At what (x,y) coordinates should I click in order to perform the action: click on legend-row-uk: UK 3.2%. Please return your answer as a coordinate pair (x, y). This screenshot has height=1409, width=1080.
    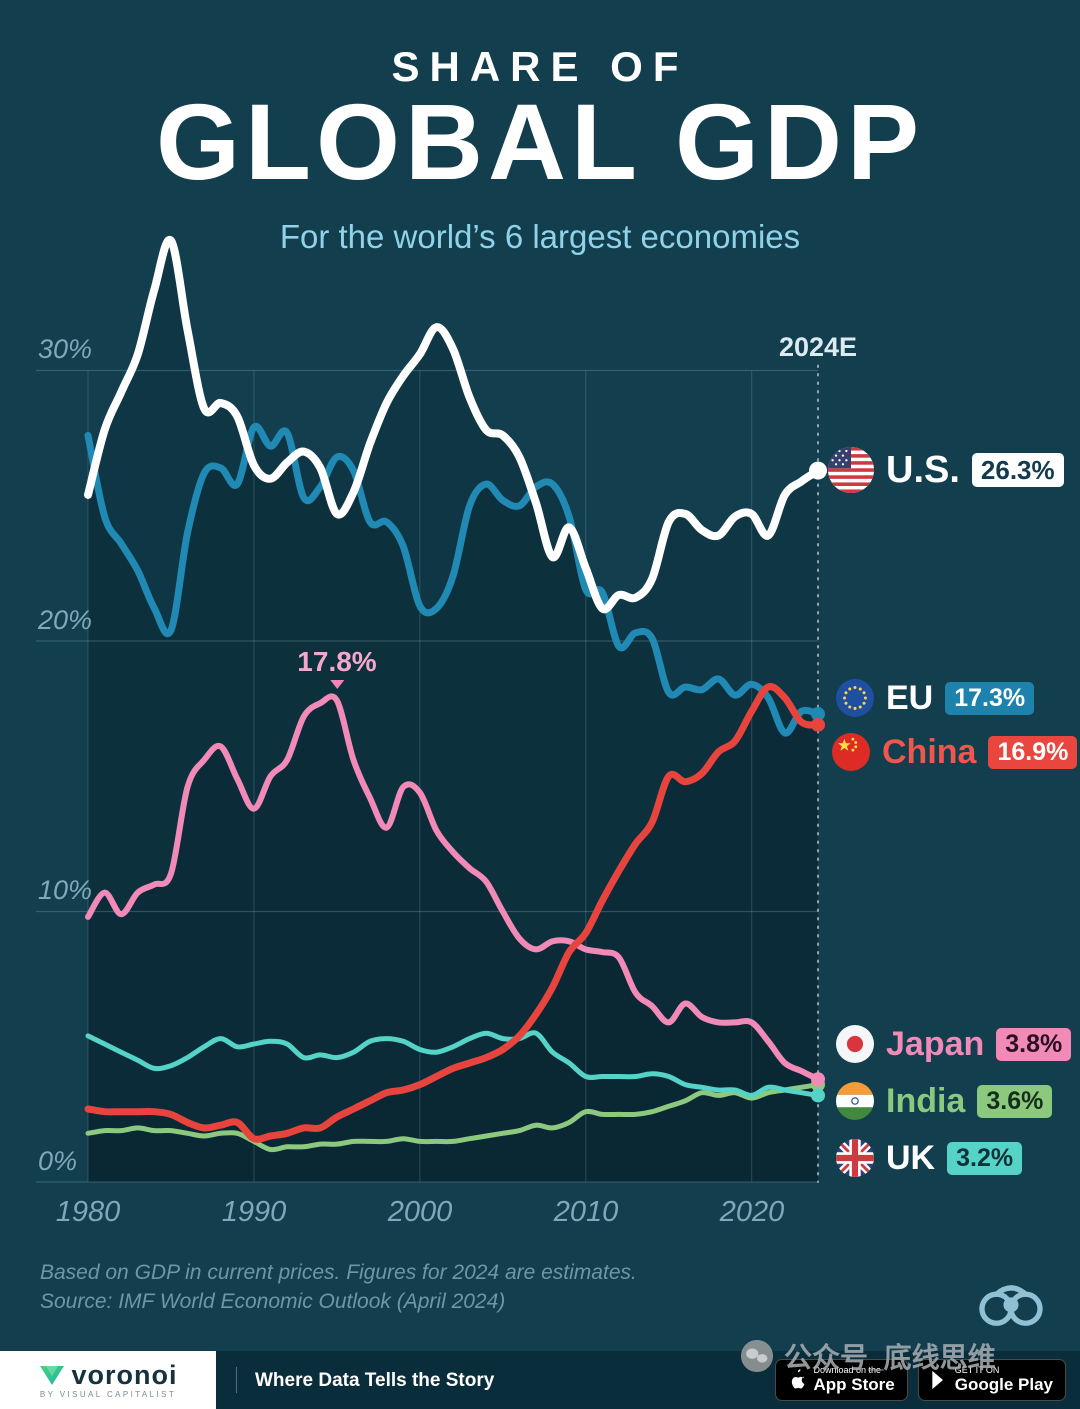
    Looking at the image, I should click on (929, 1158).